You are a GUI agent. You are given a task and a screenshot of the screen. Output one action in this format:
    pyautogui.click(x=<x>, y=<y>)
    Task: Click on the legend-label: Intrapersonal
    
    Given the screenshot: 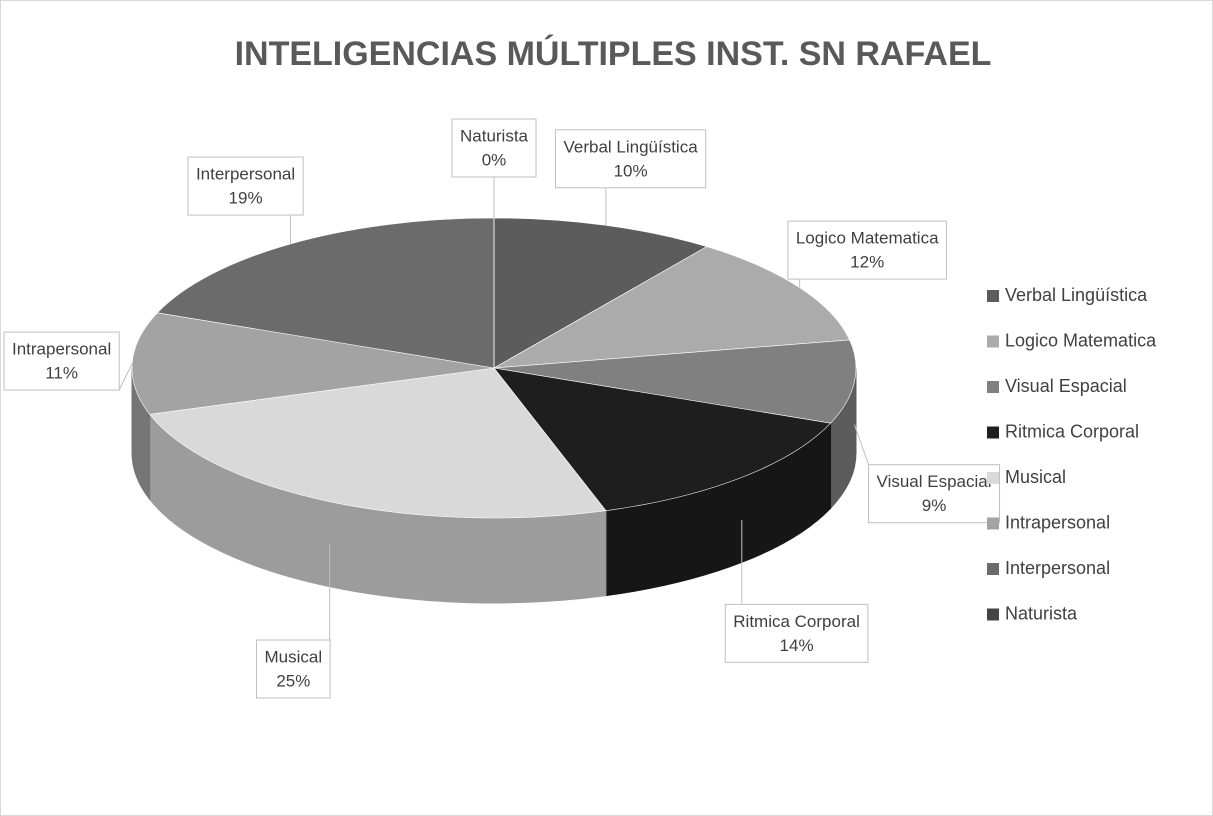 What is the action you would take?
    pyautogui.click(x=1057, y=522)
    